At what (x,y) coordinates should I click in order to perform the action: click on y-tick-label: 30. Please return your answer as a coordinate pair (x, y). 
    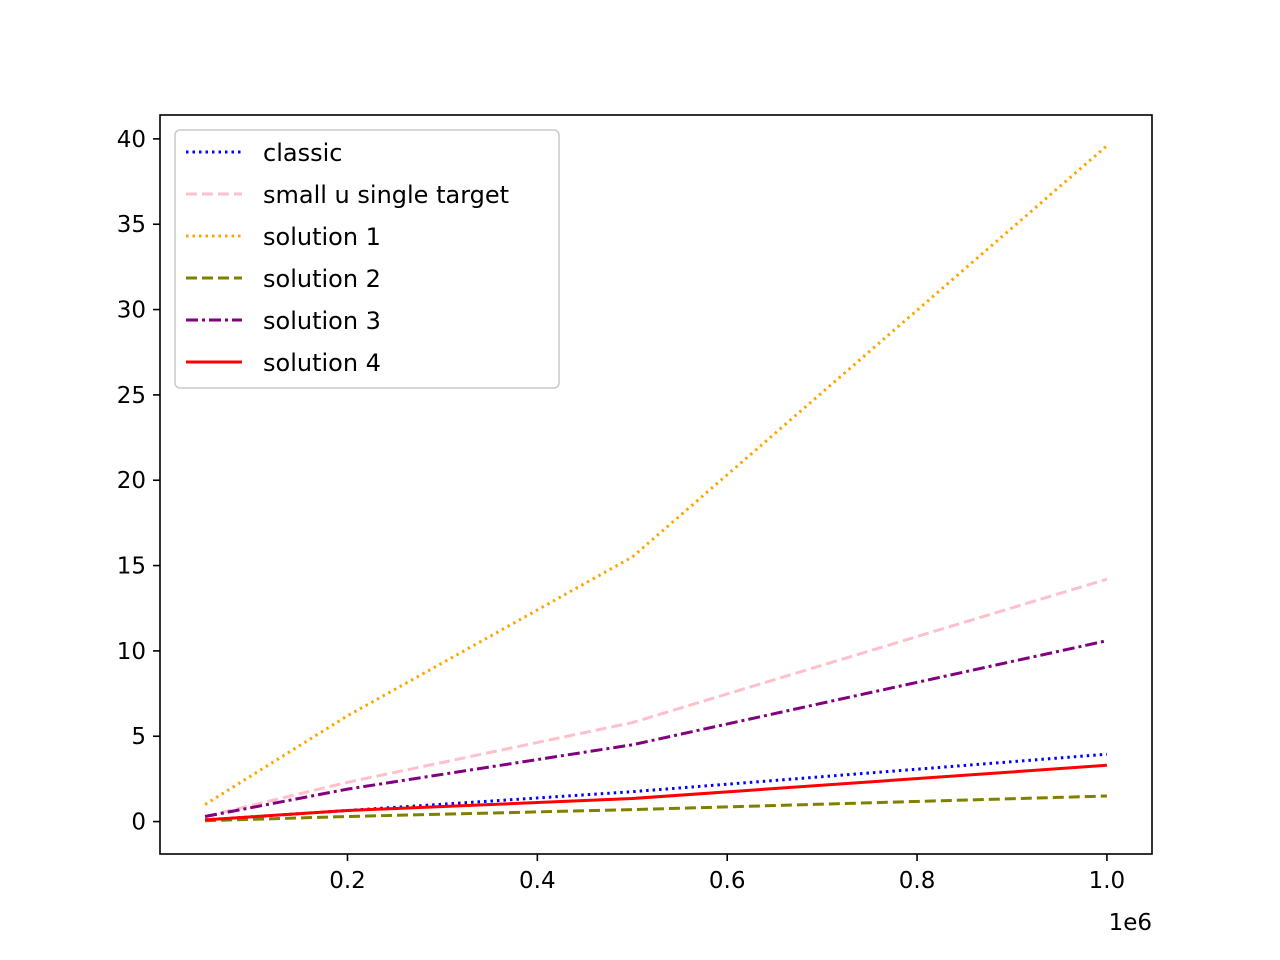
    Looking at the image, I should click on (131, 311).